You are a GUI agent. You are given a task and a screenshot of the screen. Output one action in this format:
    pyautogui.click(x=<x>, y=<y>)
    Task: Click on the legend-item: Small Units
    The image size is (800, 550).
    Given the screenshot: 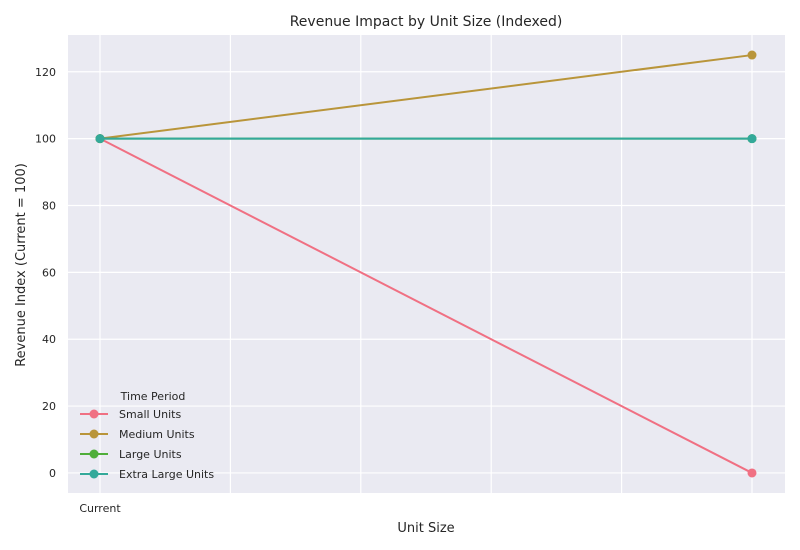 What is the action you would take?
    pyautogui.click(x=130, y=414)
    